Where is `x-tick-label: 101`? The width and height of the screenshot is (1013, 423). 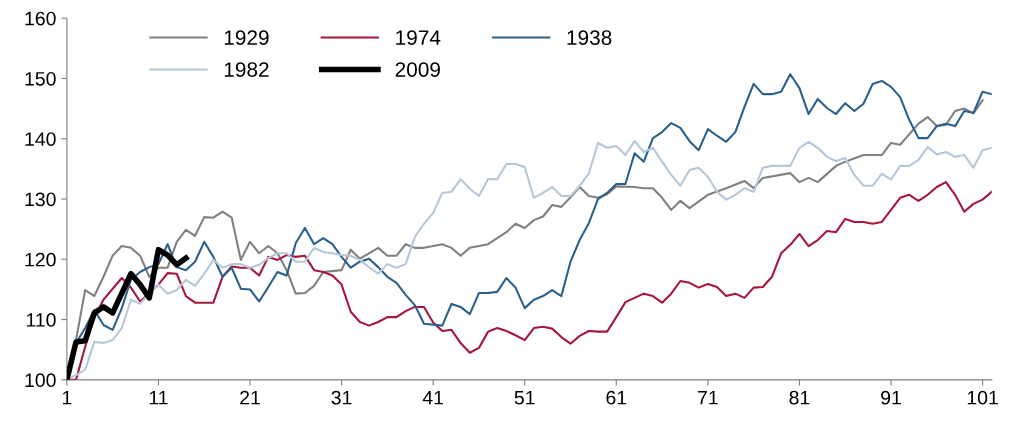 x-tick-label: 101 is located at coordinates (982, 397).